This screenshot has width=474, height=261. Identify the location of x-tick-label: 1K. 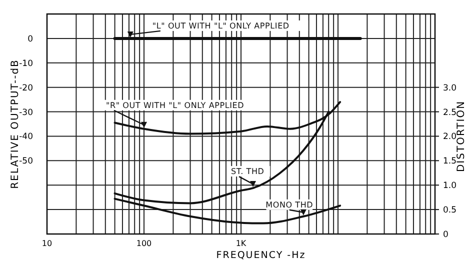
(241, 243).